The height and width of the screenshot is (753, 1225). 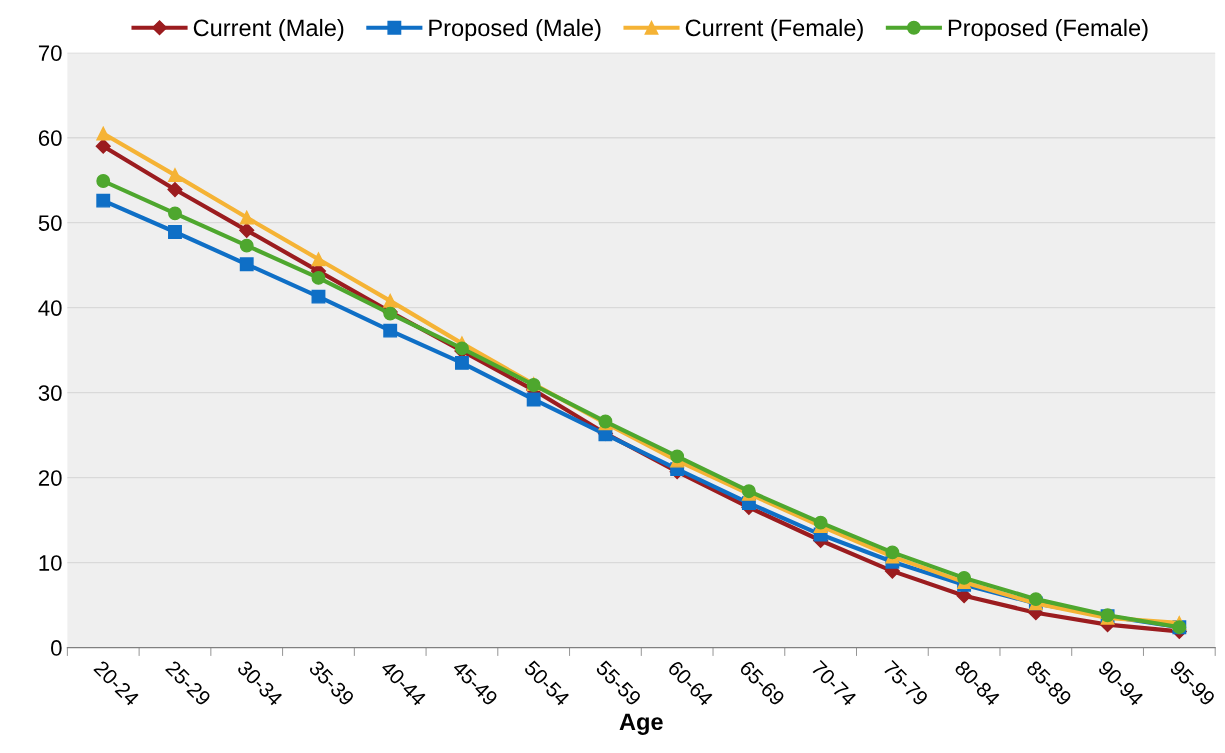 What do you see at coordinates (50, 393) in the screenshot?
I see `y-tick-label: 30` at bounding box center [50, 393].